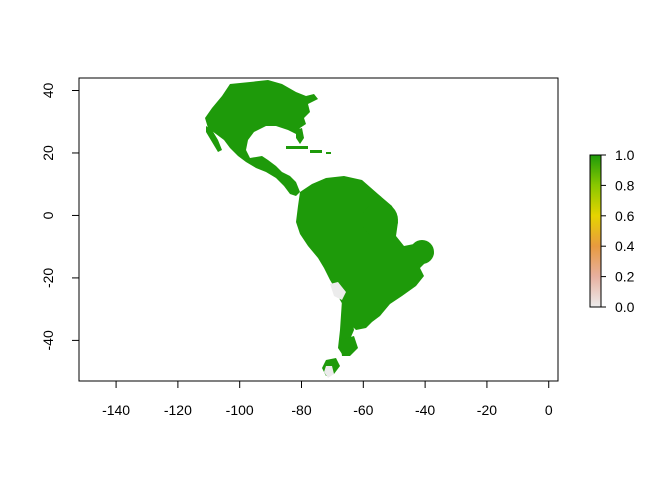 Image resolution: width=672 pixels, height=480 pixels. Describe the element at coordinates (338, 291) in the screenshot. I see `atacama-low-patch` at that location.